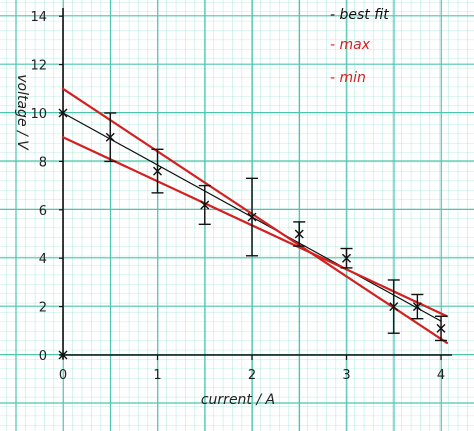  I want to click on legend-min: - min, so click(348, 78).